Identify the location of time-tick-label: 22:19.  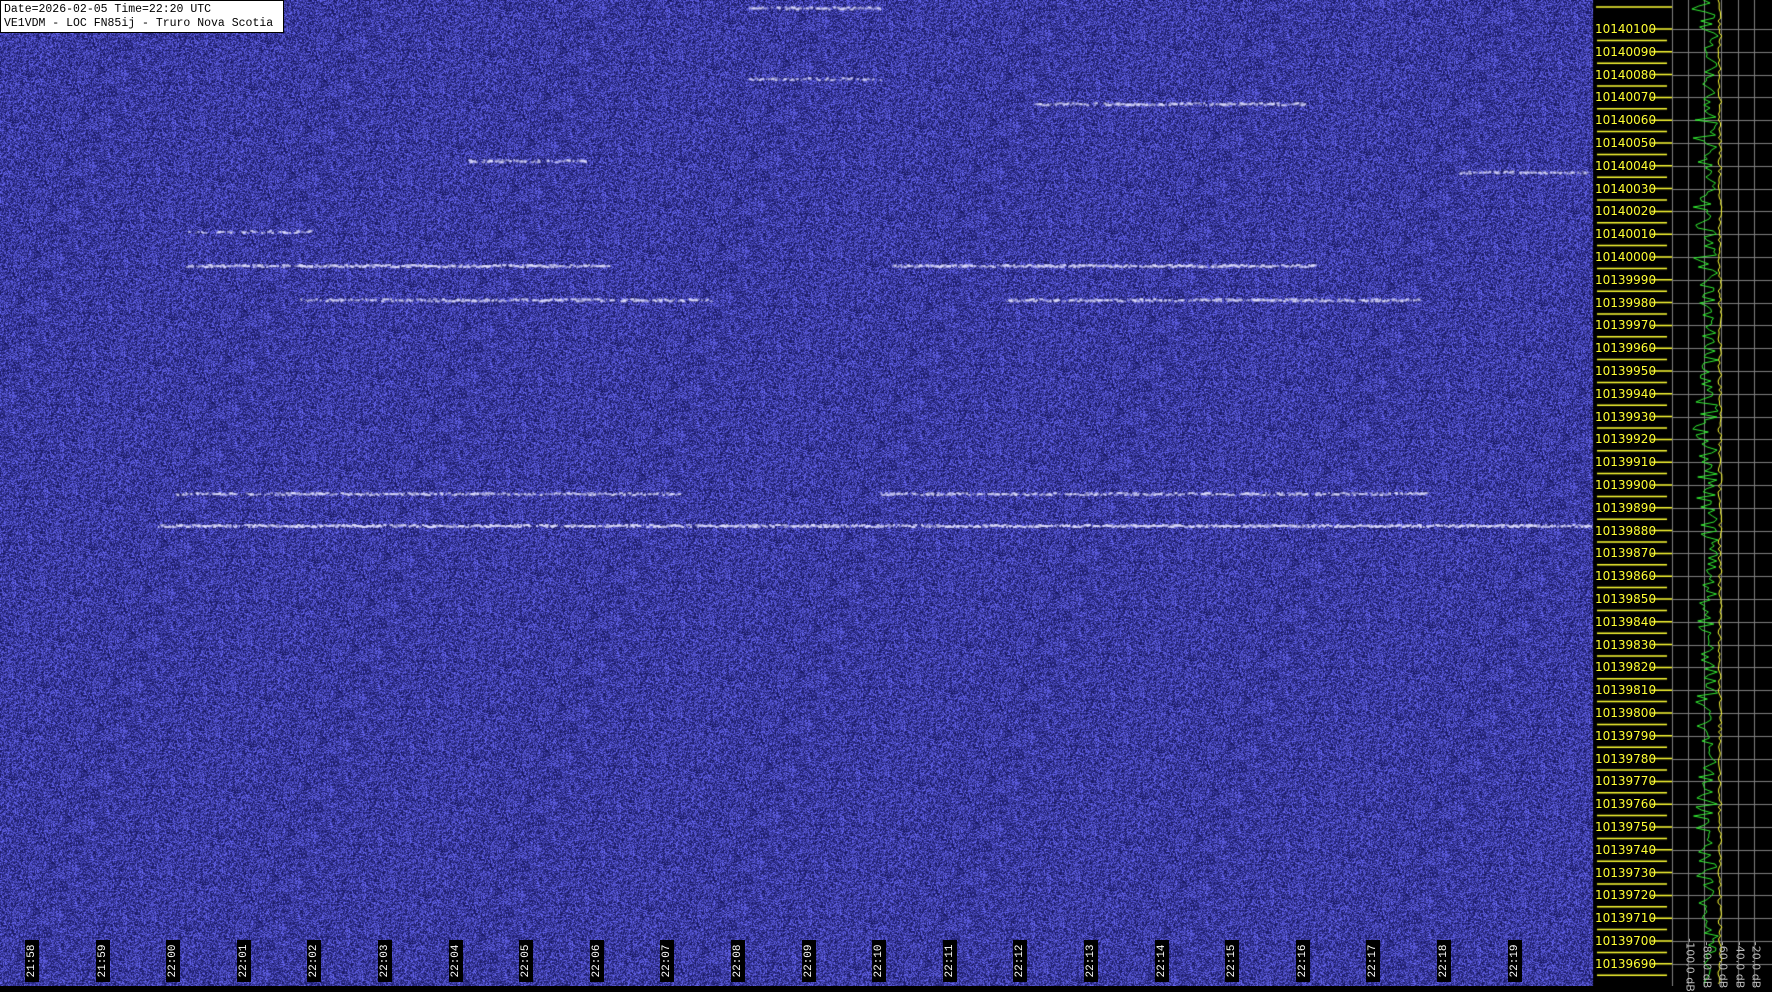
(1514, 961).